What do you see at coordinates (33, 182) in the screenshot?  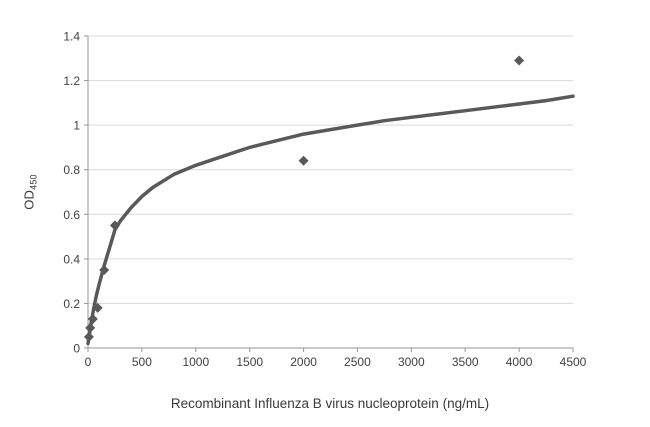 I see `y-axis-title-subscript: 450` at bounding box center [33, 182].